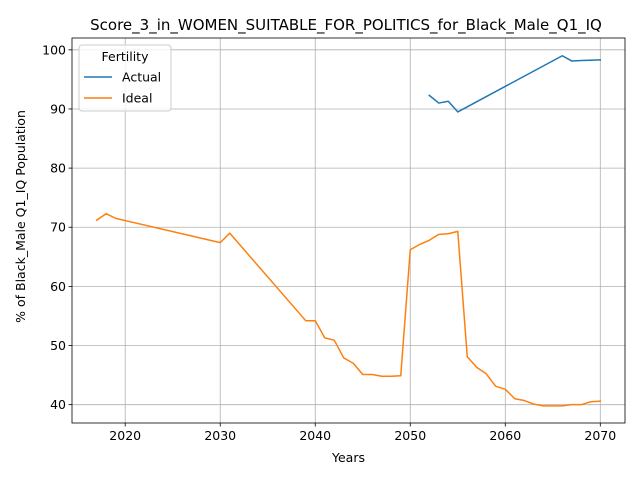 The width and height of the screenshot is (640, 480). What do you see at coordinates (58, 404) in the screenshot?
I see `y-tick-label: 40` at bounding box center [58, 404].